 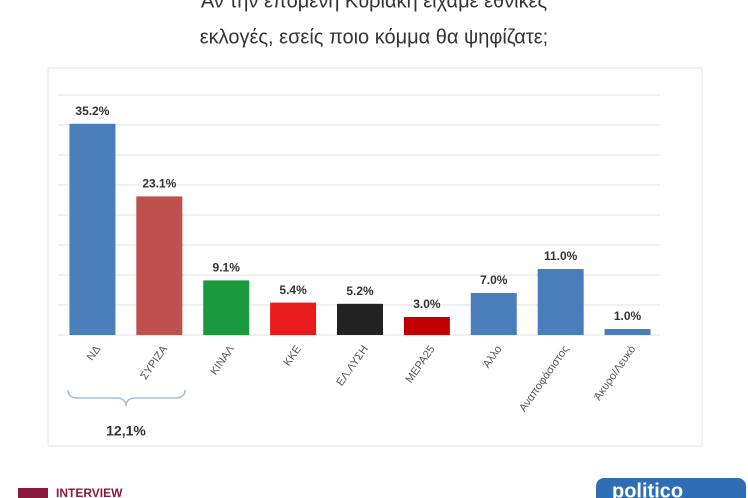 I want to click on value-label: 7.0%, so click(x=494, y=280).